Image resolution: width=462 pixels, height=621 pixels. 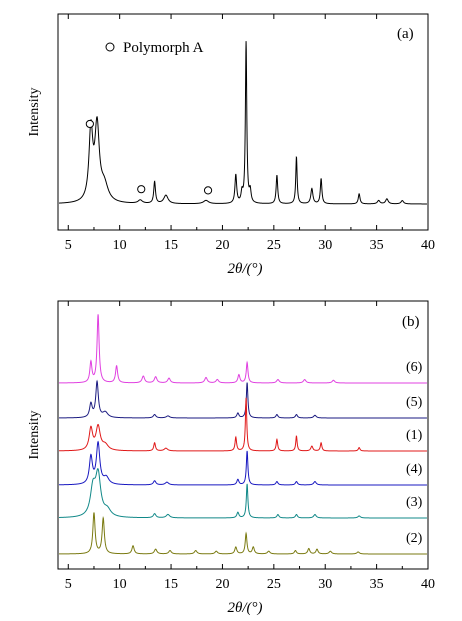 What do you see at coordinates (149, 157) in the screenshot?
I see `panel-a-polymorph-markers` at bounding box center [149, 157].